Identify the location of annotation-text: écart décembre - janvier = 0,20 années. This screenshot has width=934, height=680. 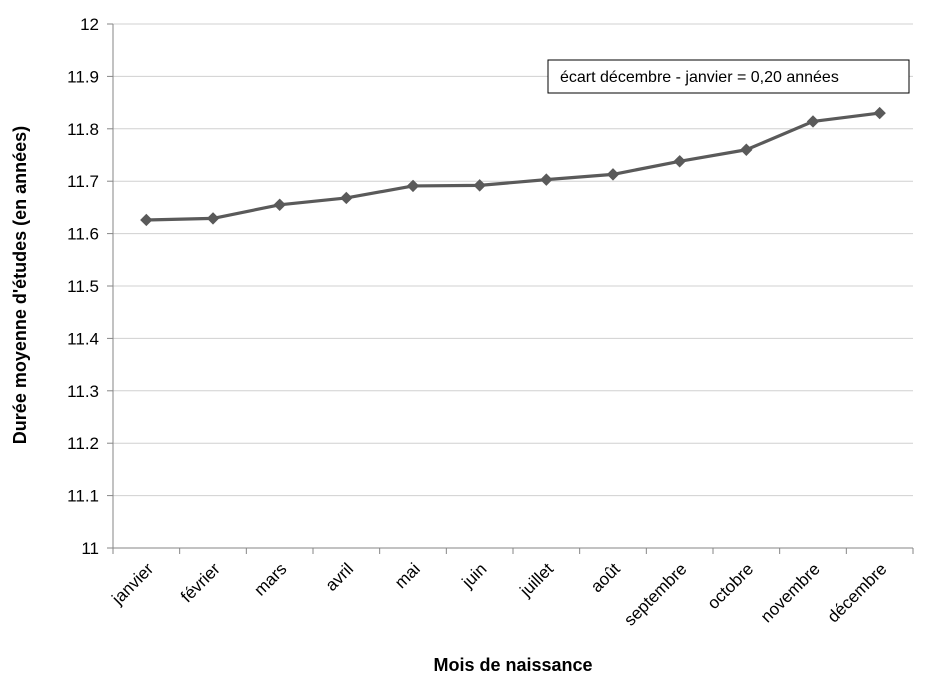
(699, 77).